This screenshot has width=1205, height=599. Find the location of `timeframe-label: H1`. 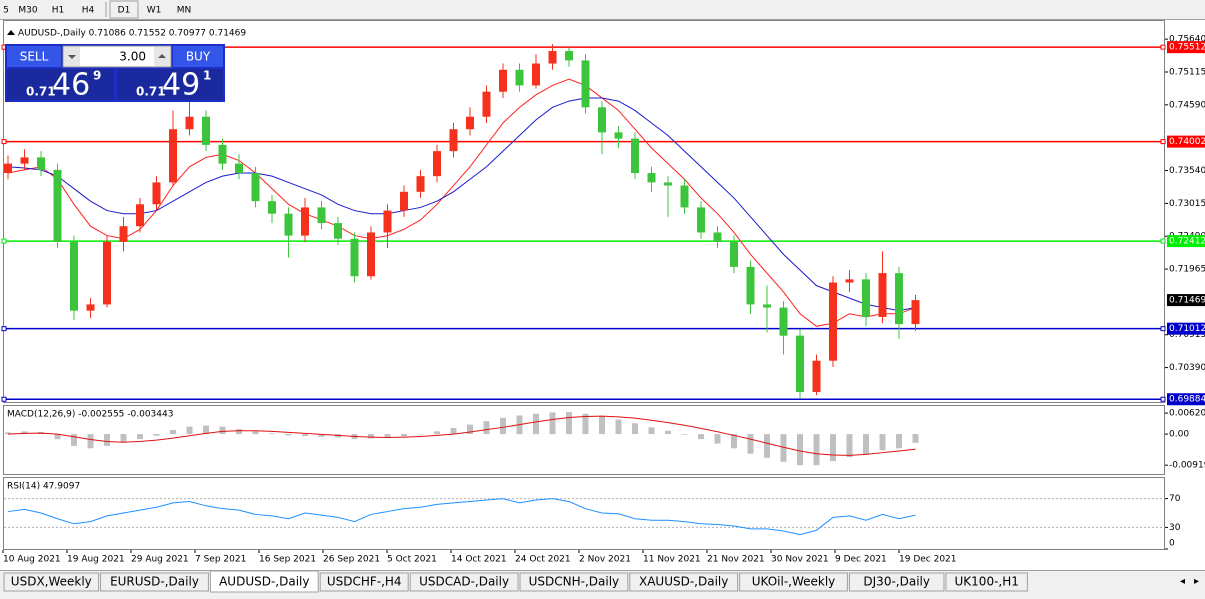

timeframe-label: H1 is located at coordinates (58, 11).